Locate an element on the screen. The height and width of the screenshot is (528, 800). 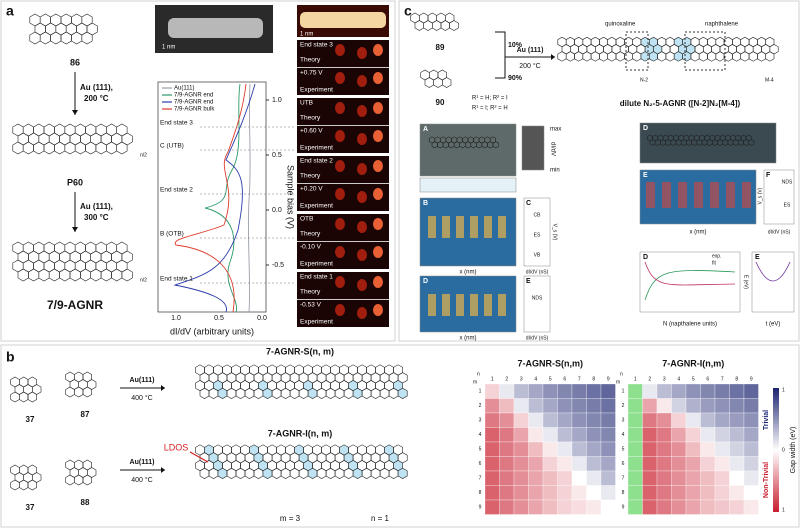
n-tick-label: 4 is located at coordinates (535, 379).